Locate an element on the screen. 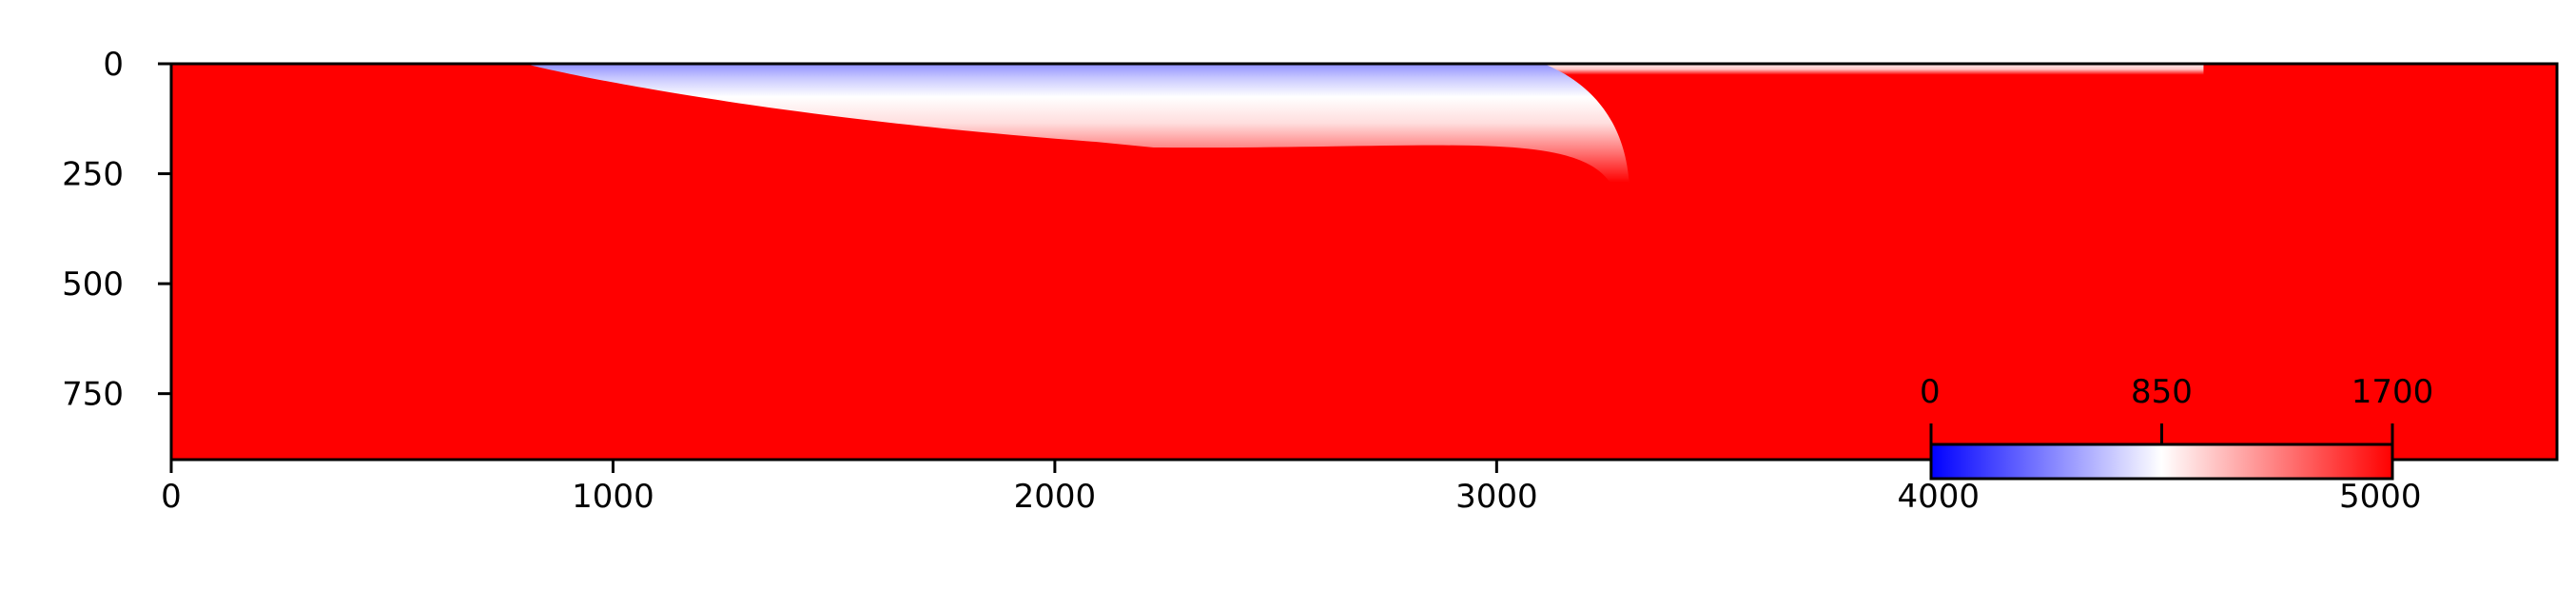 Image resolution: width=2576 pixels, height=590 pixels. colorbar-tick-label: 850 is located at coordinates (2162, 392).